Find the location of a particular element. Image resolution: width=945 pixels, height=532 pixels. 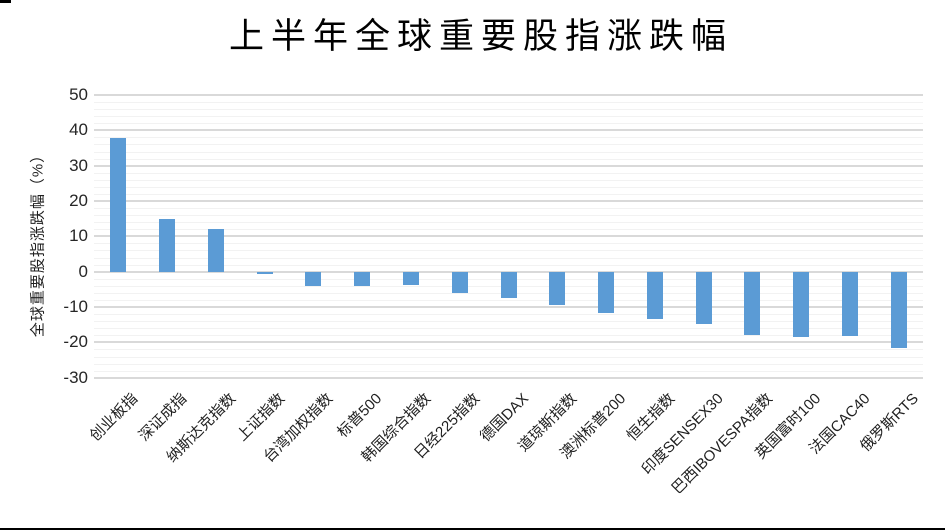

bottom-border-line is located at coordinates (472, 529).